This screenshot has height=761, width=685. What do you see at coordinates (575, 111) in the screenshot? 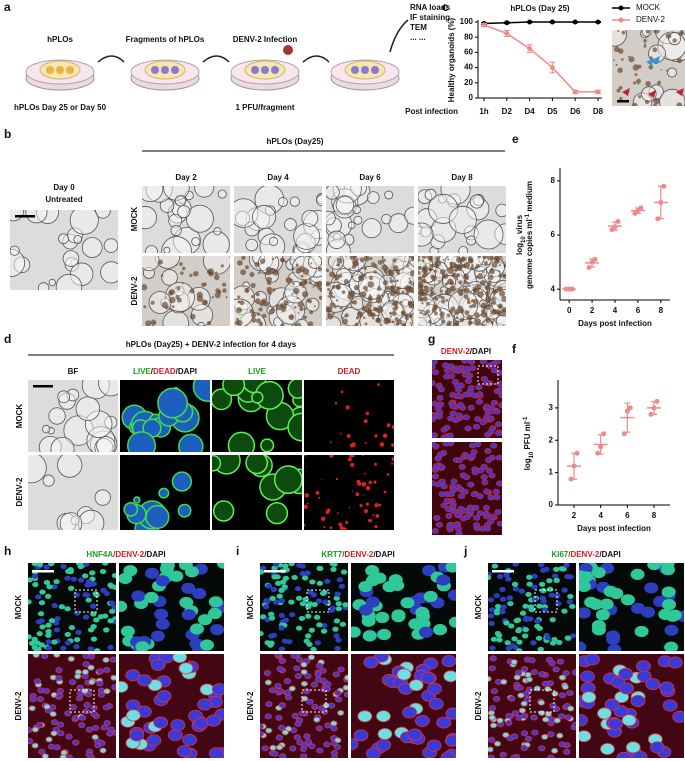
I see `x-tick-label: D6` at bounding box center [575, 111].